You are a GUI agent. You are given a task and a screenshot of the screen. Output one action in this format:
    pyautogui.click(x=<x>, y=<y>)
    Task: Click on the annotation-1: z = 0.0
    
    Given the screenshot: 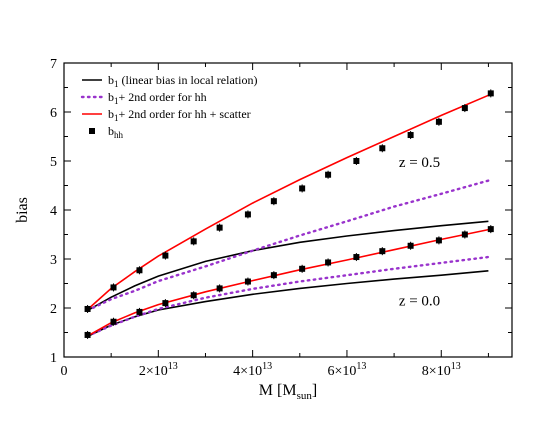 What is the action you would take?
    pyautogui.click(x=419, y=302)
    